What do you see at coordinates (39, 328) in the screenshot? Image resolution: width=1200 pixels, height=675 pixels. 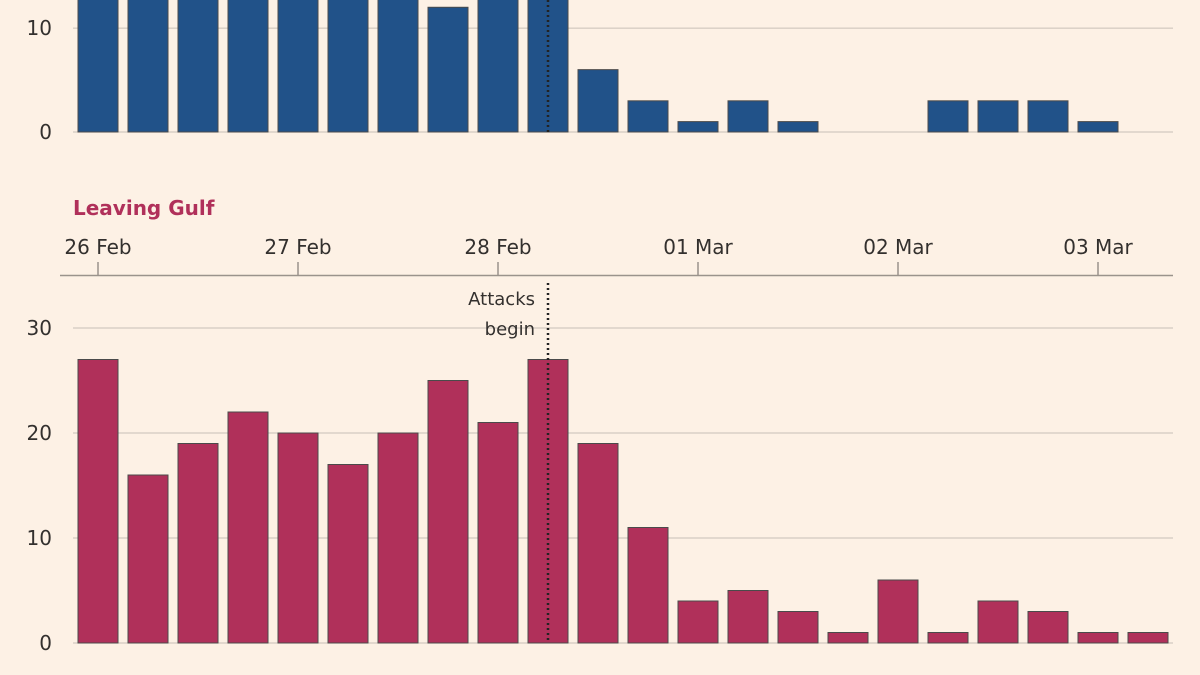 I see `y-tick-label: 30` at bounding box center [39, 328].